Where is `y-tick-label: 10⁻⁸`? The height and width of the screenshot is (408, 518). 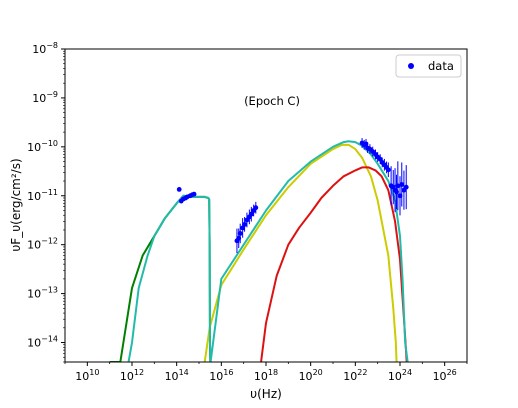
y-tick-label: 10⁻⁸ is located at coordinates (45, 48).